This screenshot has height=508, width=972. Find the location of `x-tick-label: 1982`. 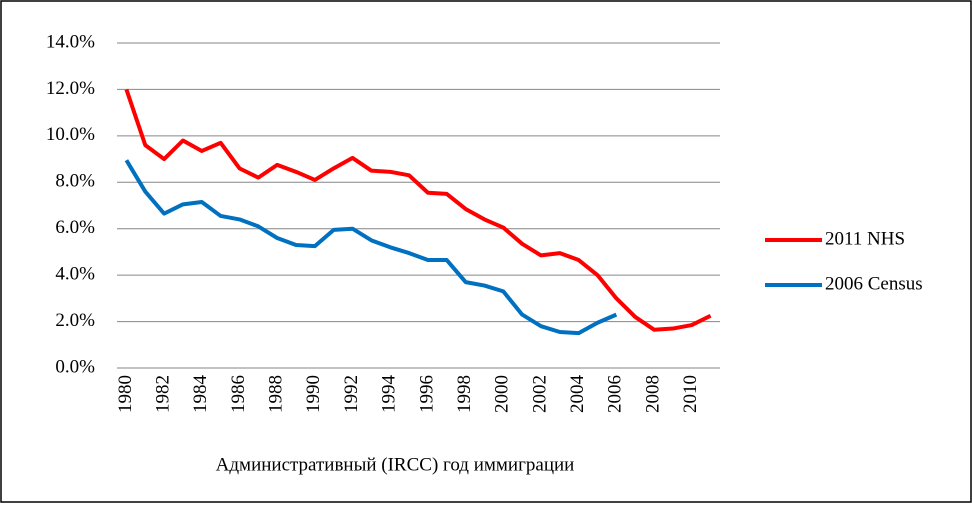

x-tick-label: 1982 is located at coordinates (162, 394).